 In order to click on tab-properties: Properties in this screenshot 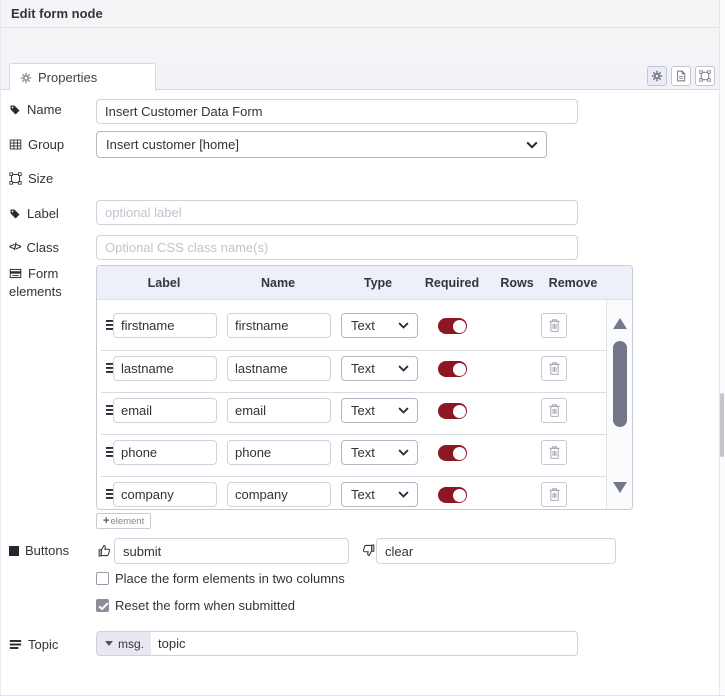, I will do `click(82, 77)`.